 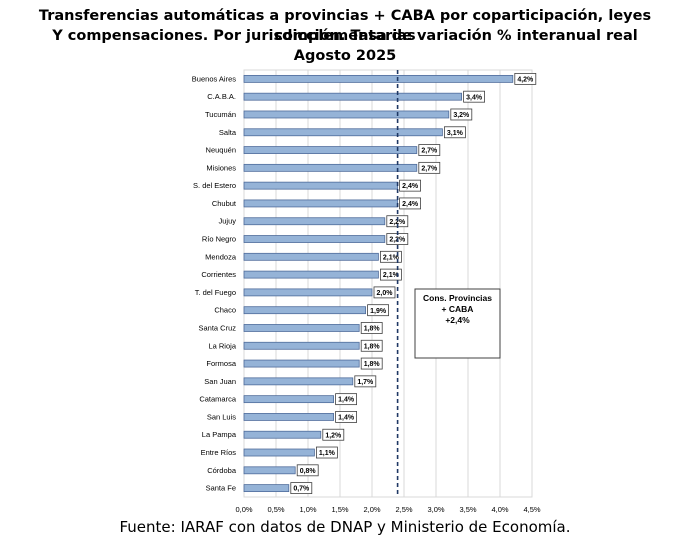 I want to click on data-label: 1,2%, so click(x=333, y=435).